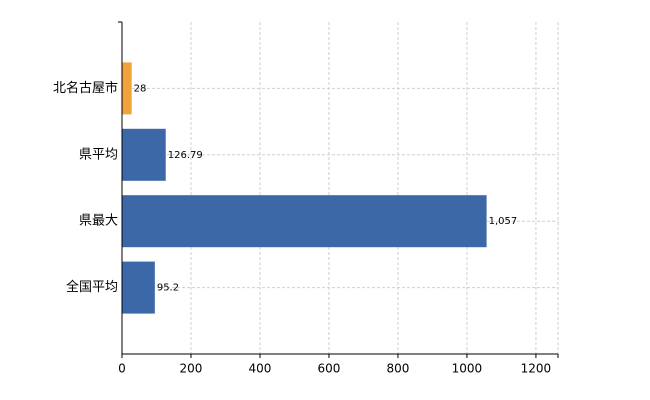 This screenshot has width=650, height=400. I want to click on x-tick-label: 1200, so click(536, 369).